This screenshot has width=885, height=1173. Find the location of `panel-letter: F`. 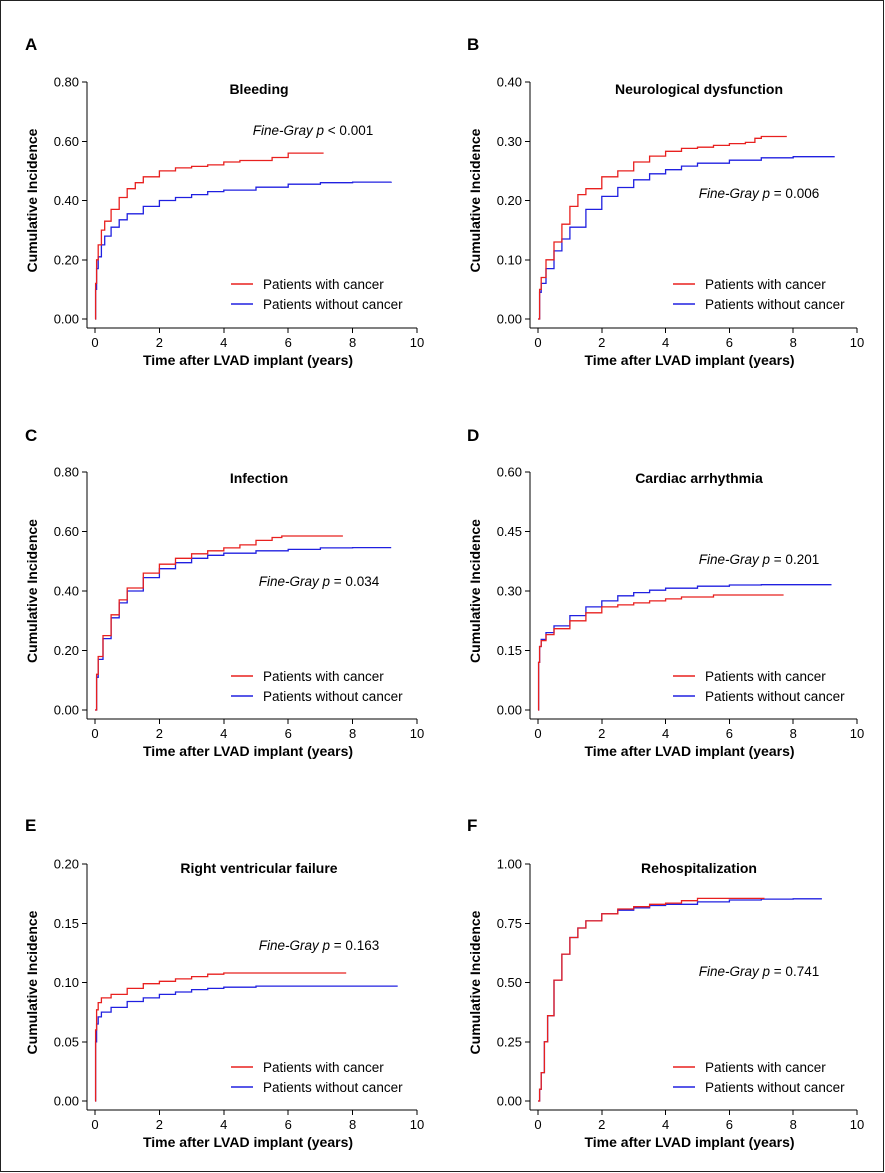

panel-letter: F is located at coordinates (472, 825).